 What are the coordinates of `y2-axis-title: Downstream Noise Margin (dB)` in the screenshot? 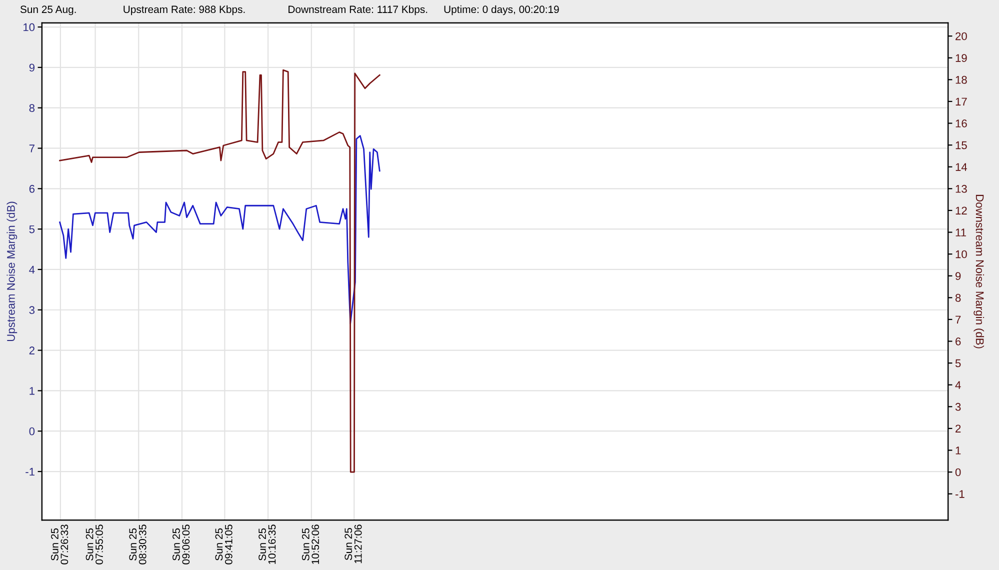 It's located at (979, 271).